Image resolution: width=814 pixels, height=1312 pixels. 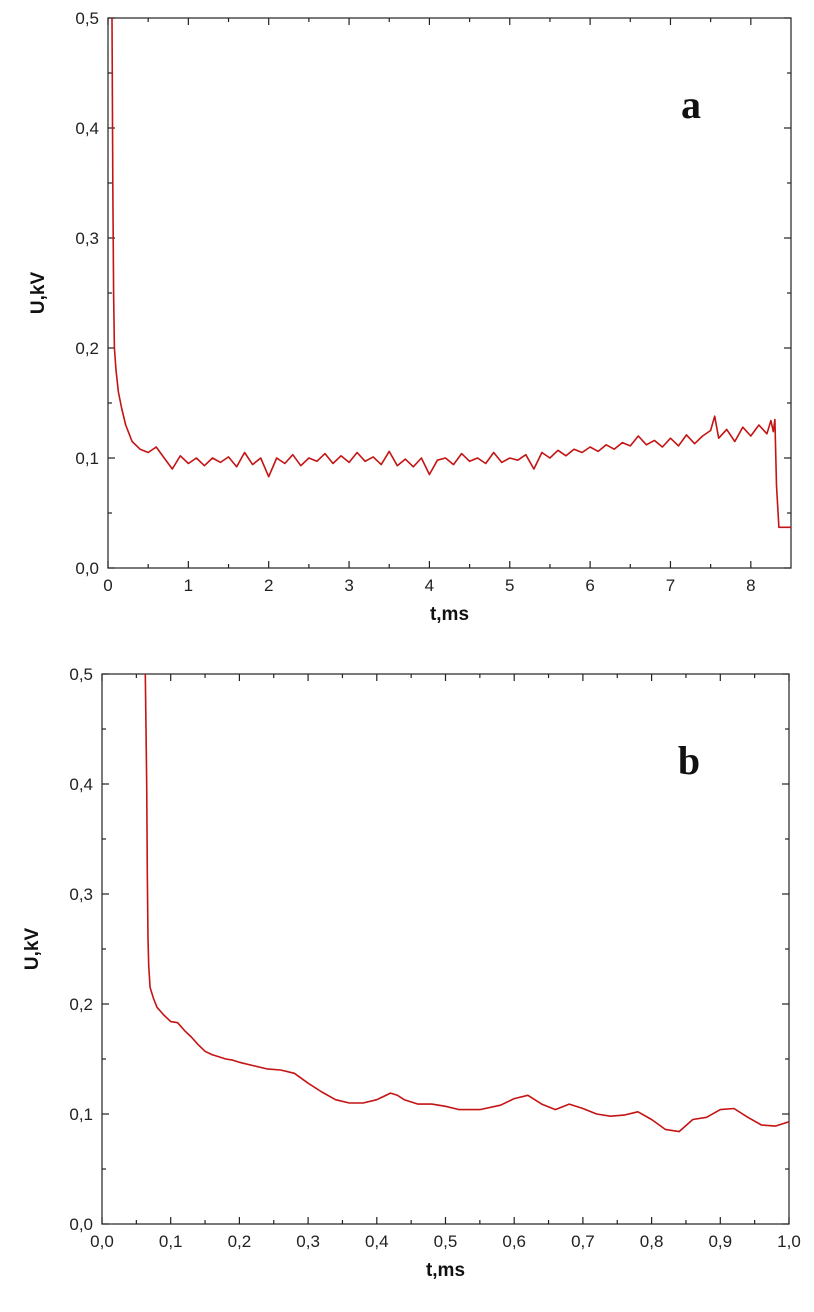 I want to click on x-tick-label: 6, so click(x=589, y=585).